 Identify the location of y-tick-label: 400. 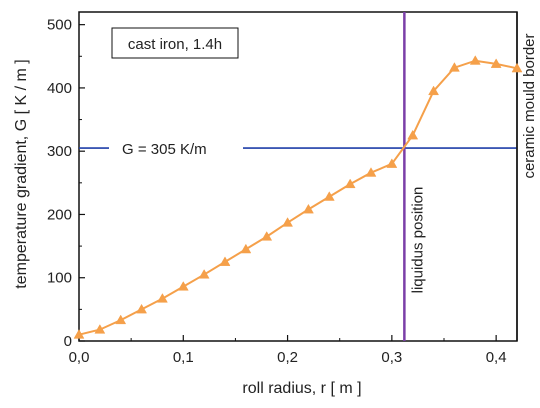
(59, 88).